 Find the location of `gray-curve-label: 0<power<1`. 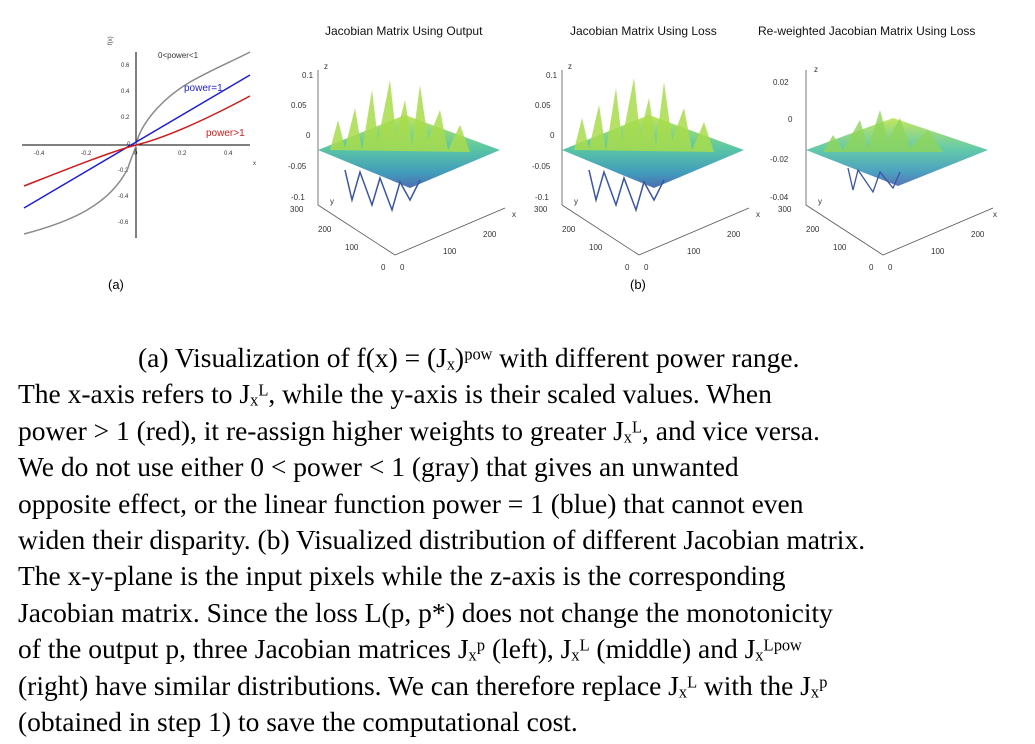

gray-curve-label: 0<power<1 is located at coordinates (178, 55).